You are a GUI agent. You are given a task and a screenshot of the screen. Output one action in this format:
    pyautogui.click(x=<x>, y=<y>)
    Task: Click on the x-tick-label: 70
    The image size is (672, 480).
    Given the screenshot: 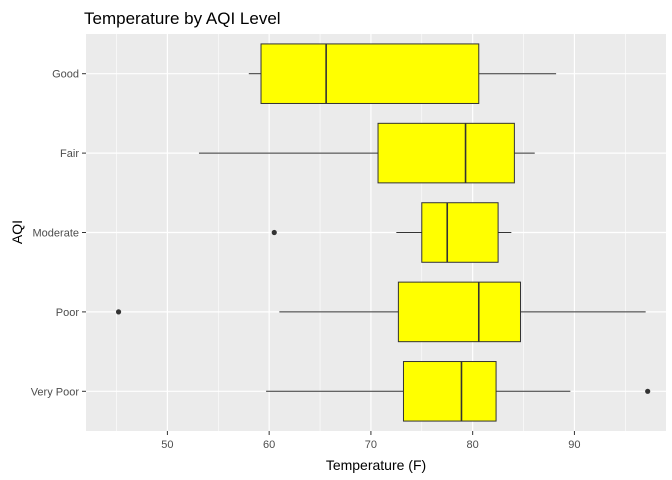 What is the action you would take?
    pyautogui.click(x=371, y=445)
    